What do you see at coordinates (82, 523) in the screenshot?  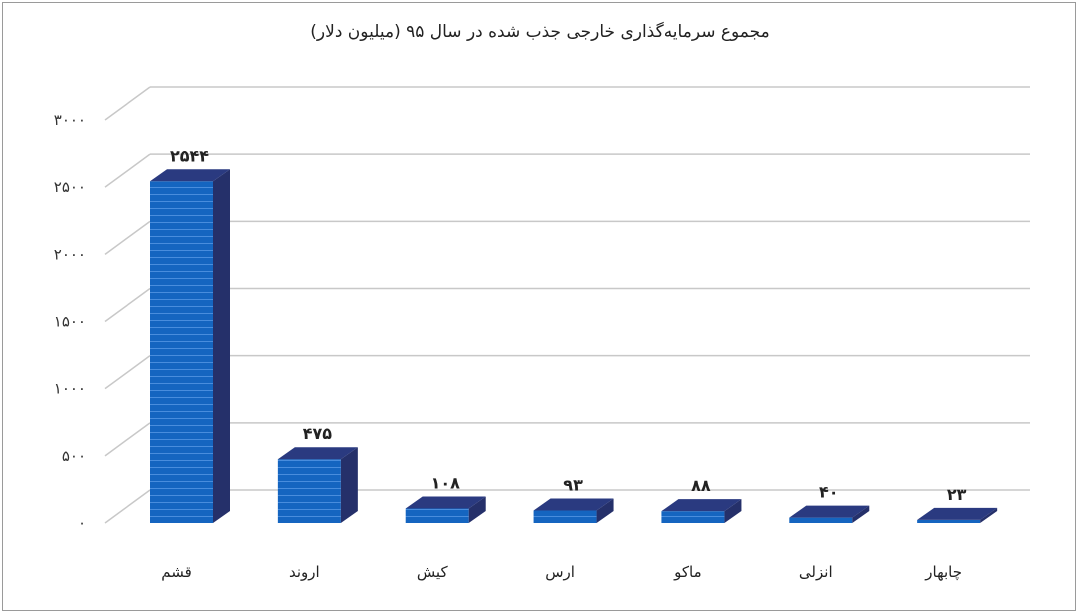 I see `y-tick-label: ۰` at bounding box center [82, 523].